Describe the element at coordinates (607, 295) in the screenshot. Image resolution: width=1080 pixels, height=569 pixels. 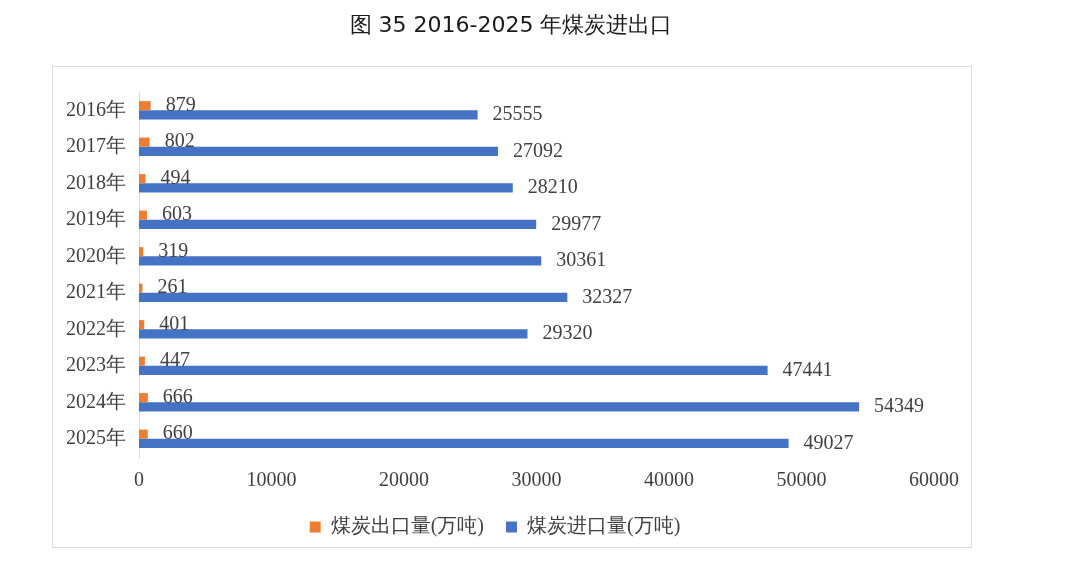
I see `data-label: 32327` at that location.